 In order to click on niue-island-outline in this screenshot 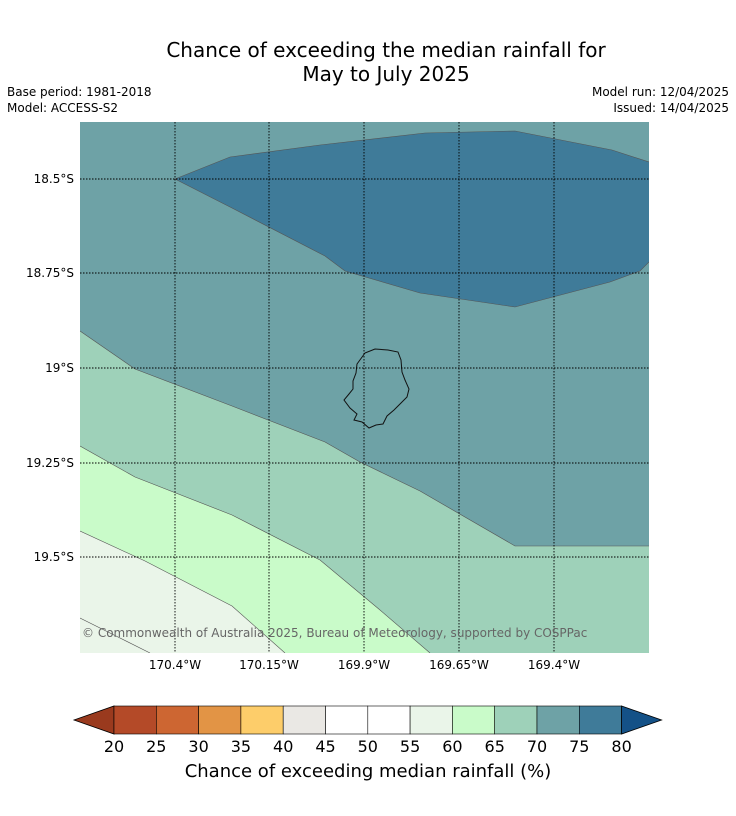, I will do `click(376, 388)`.